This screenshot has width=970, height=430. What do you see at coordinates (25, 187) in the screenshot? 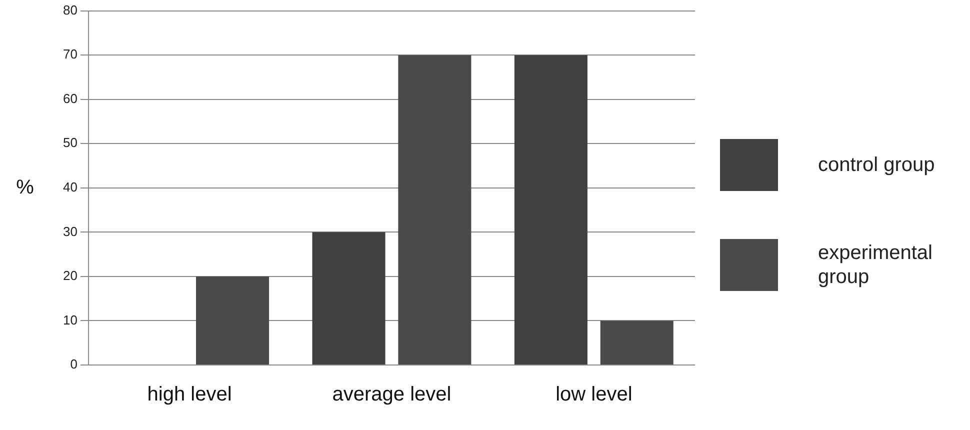
I see `y-axis-title: %` at bounding box center [25, 187].